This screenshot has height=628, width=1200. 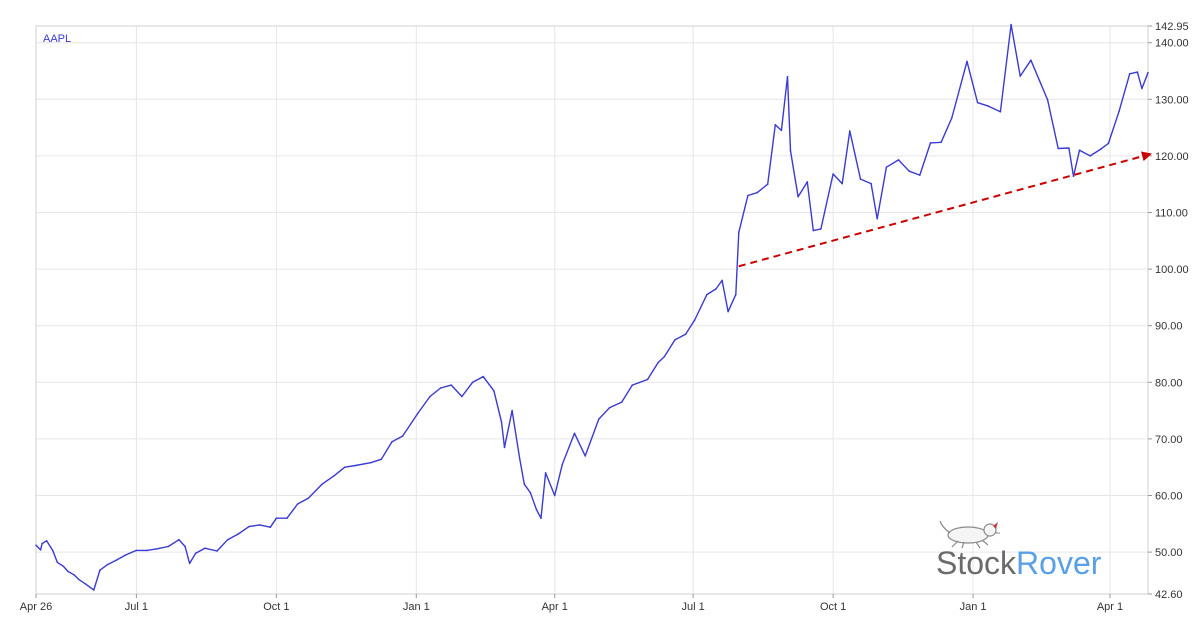 What do you see at coordinates (1172, 100) in the screenshot?
I see `y-tick-label: 130.00` at bounding box center [1172, 100].